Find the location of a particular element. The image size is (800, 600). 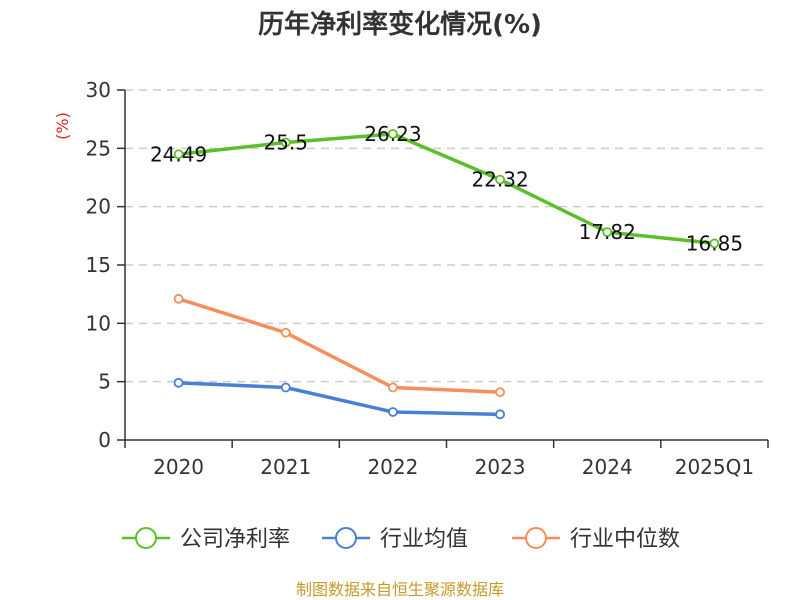

y-tick-label-10: 10 is located at coordinates (98, 323).